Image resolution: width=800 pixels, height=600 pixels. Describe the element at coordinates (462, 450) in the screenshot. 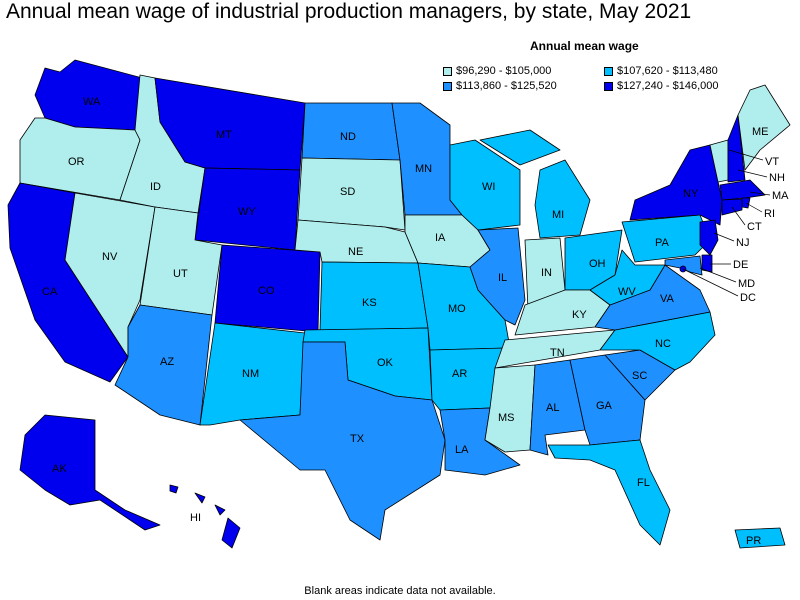

I see `label-la: LA` at that location.